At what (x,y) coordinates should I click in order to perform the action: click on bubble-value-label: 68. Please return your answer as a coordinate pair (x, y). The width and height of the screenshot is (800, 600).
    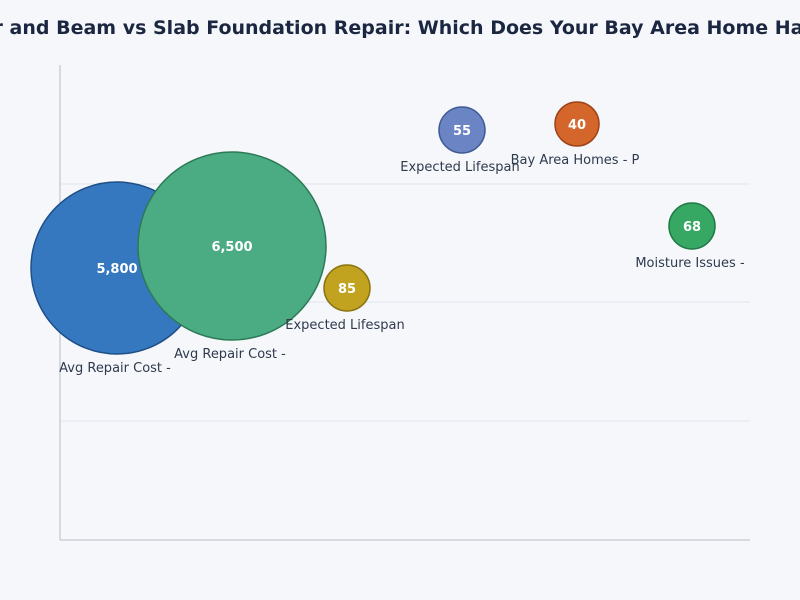
    Looking at the image, I should click on (692, 227).